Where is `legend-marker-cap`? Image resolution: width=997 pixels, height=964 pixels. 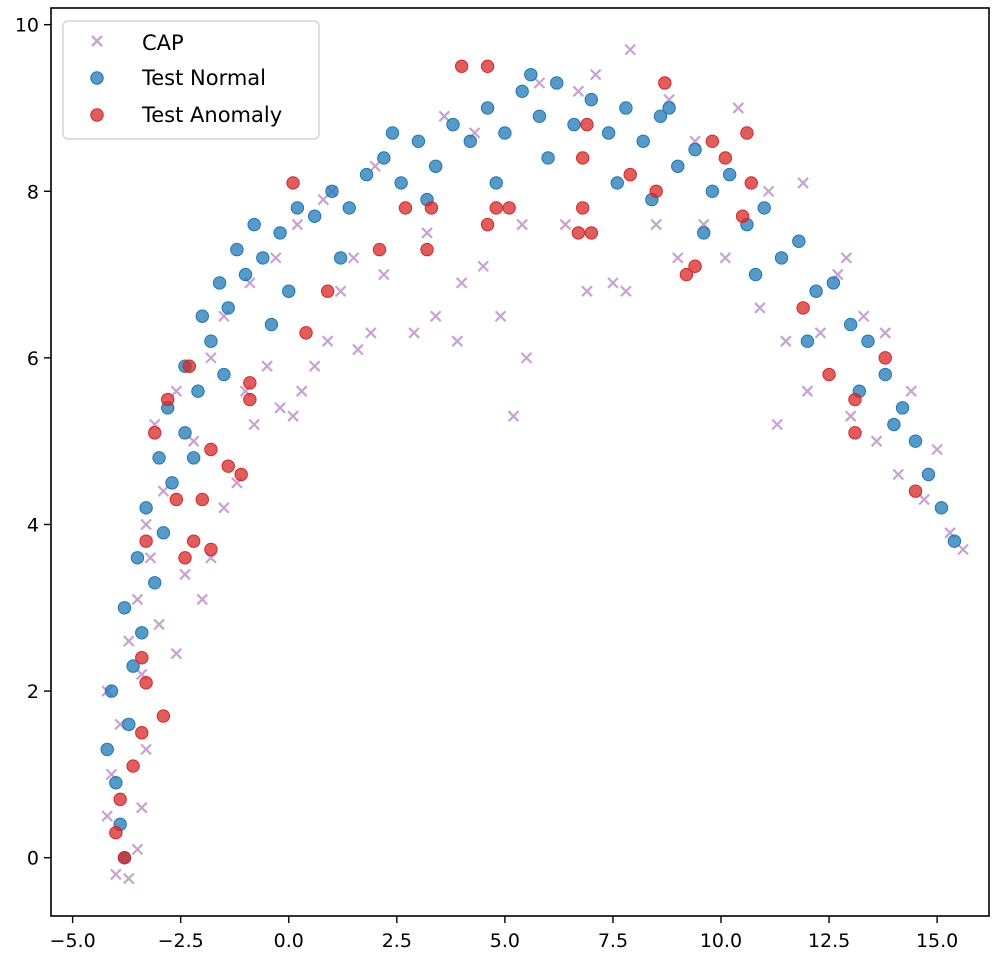 legend-marker-cap is located at coordinates (97, 41).